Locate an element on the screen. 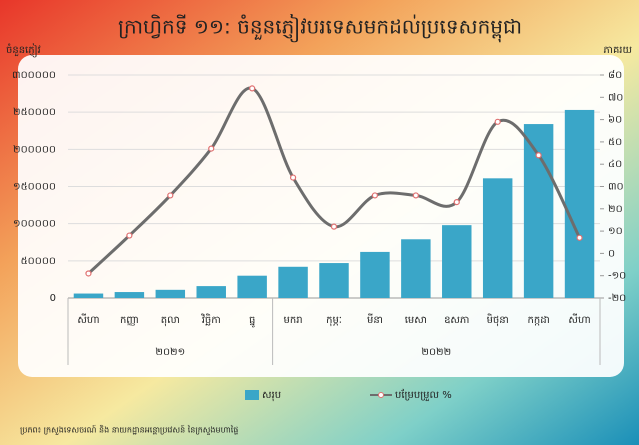 The width and height of the screenshot is (639, 445). y2-tick-label: ៧០ is located at coordinates (615, 97).